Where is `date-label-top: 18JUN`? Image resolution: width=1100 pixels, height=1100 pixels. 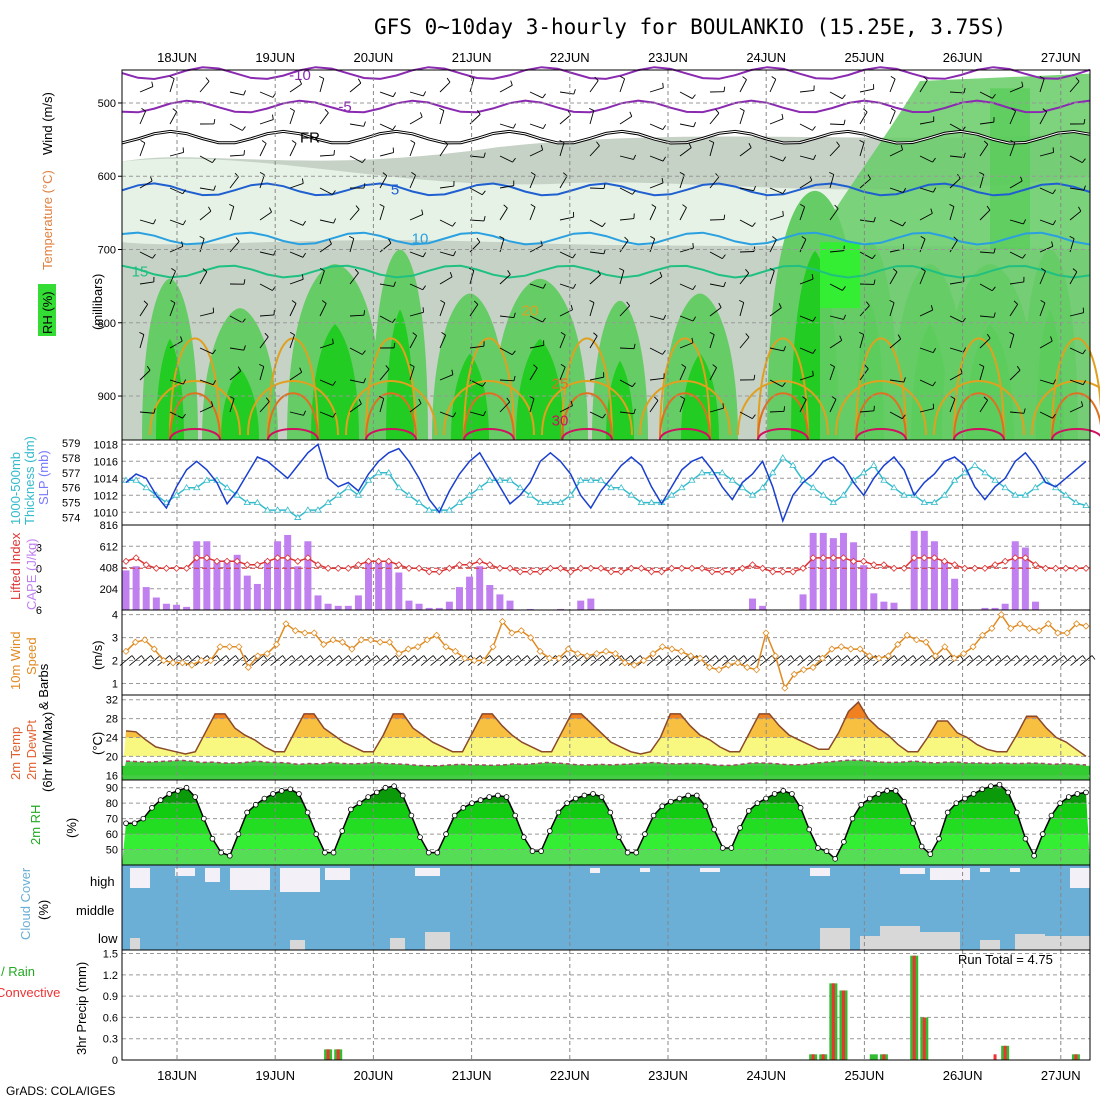 date-label-top: 18JUN is located at coordinates (177, 57).